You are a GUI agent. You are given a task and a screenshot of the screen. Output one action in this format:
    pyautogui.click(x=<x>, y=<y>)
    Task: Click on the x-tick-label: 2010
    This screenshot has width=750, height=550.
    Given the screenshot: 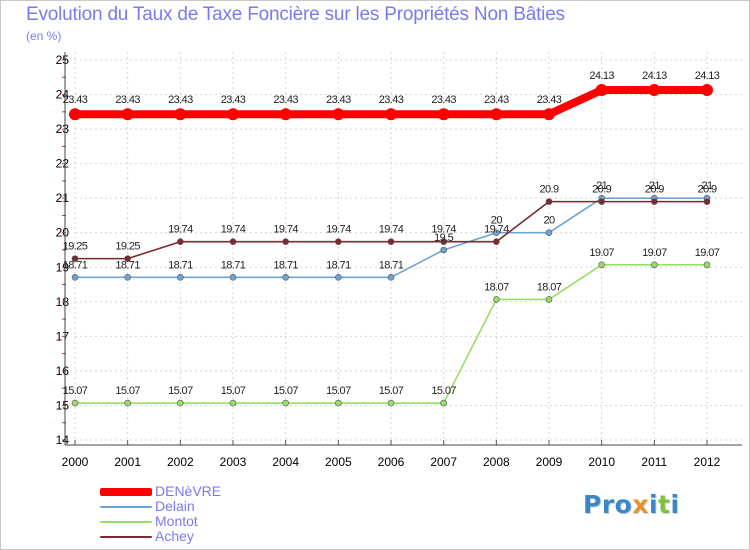 What is the action you would take?
    pyautogui.click(x=601, y=462)
    